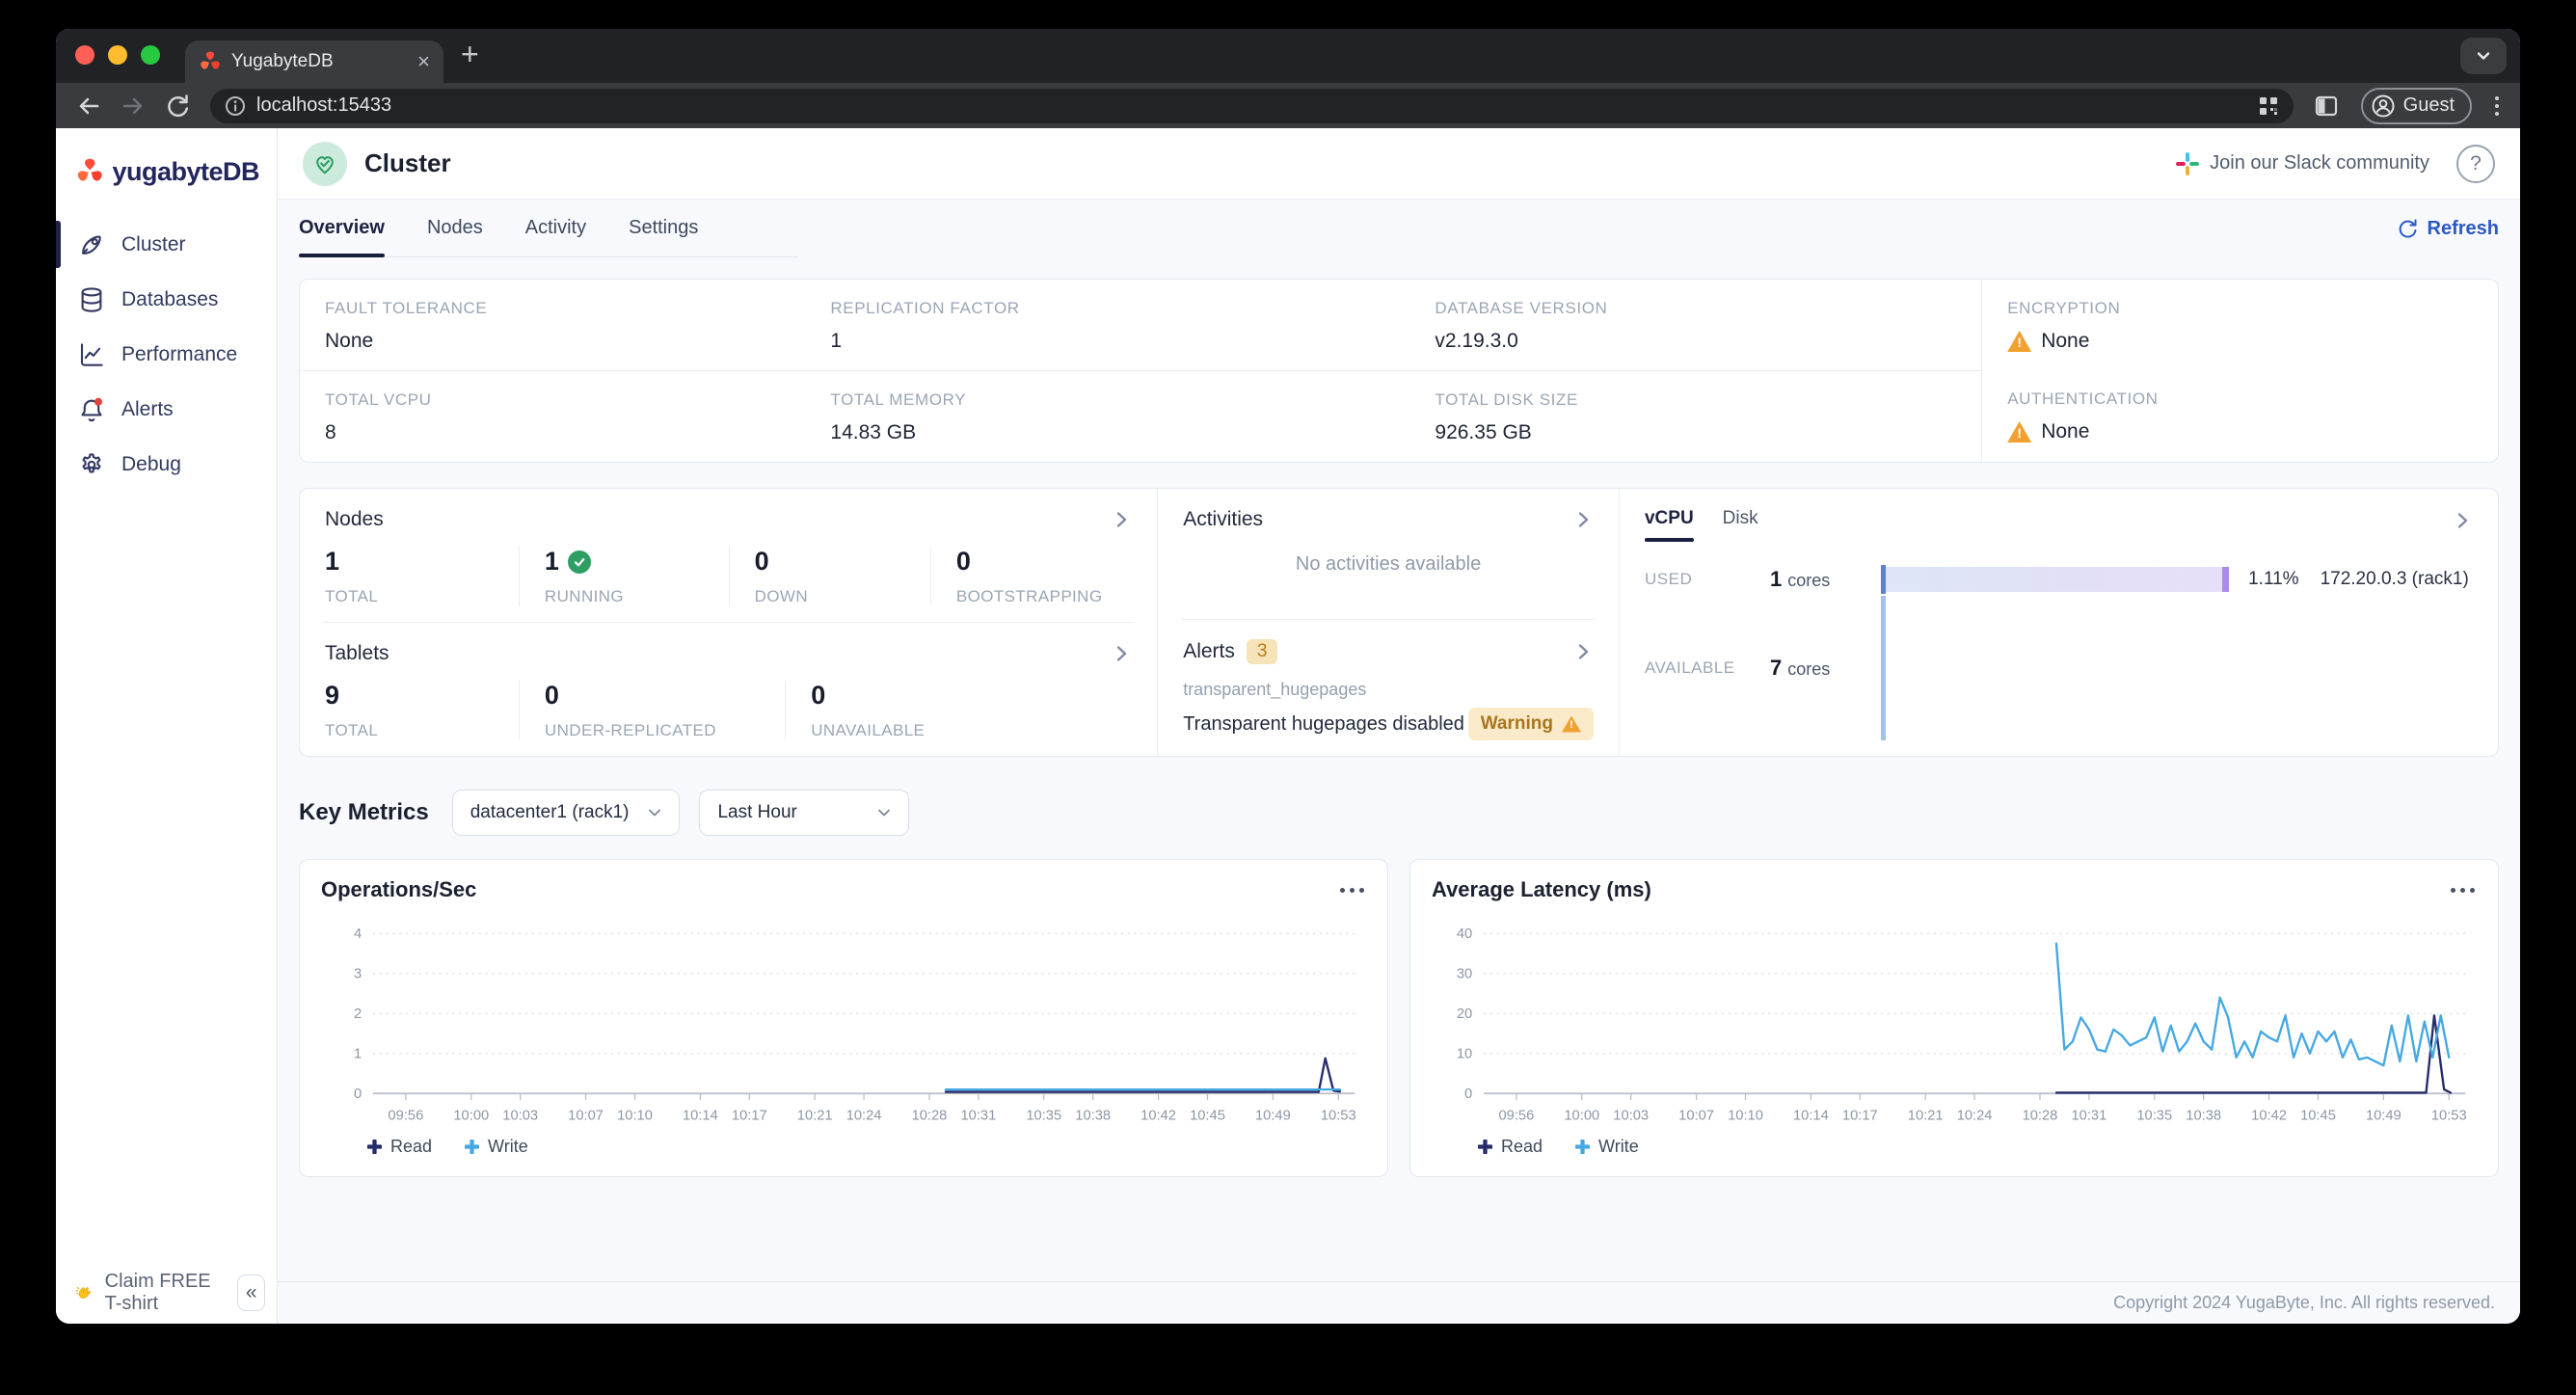  Describe the element at coordinates (325, 164) in the screenshot. I see `heart-check-icon` at that location.